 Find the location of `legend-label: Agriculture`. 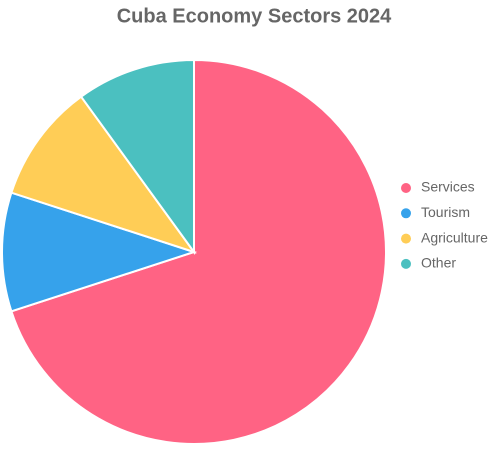

legend-label: Agriculture is located at coordinates (454, 237).